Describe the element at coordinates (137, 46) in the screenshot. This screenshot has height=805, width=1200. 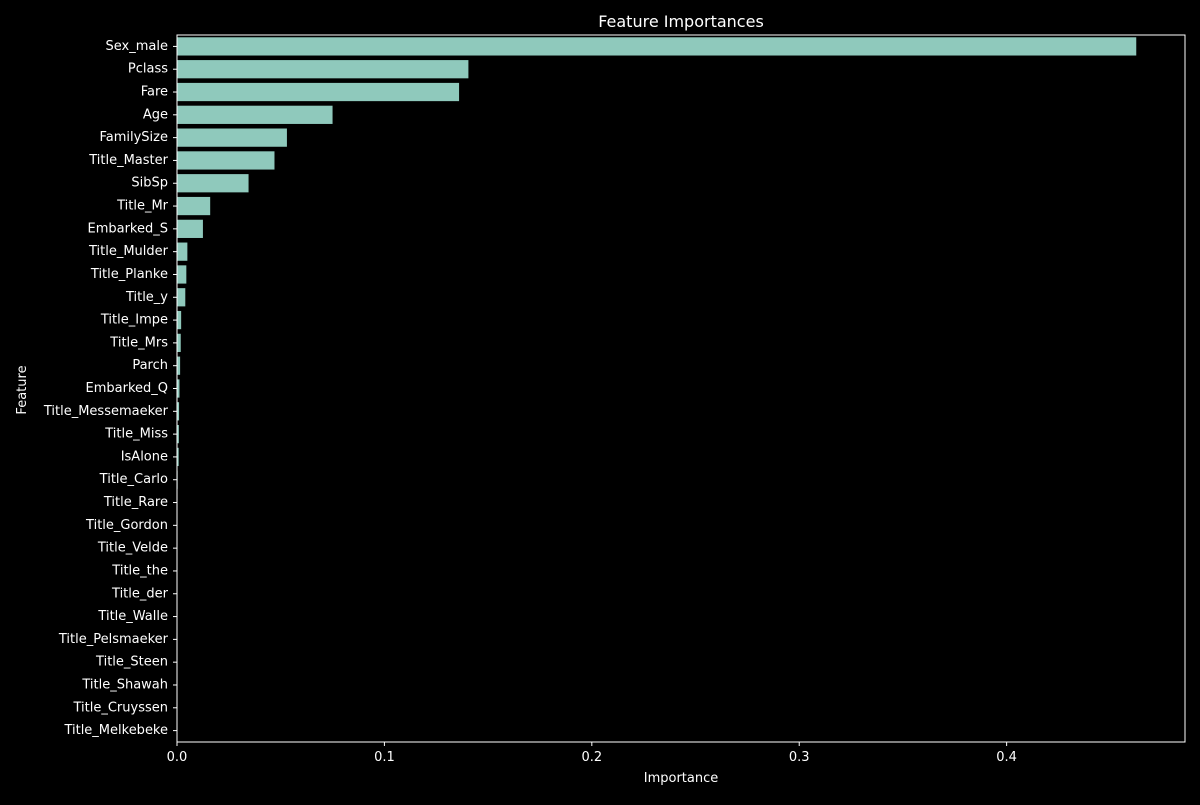
I see `y-tick-label: Sex_male` at that location.